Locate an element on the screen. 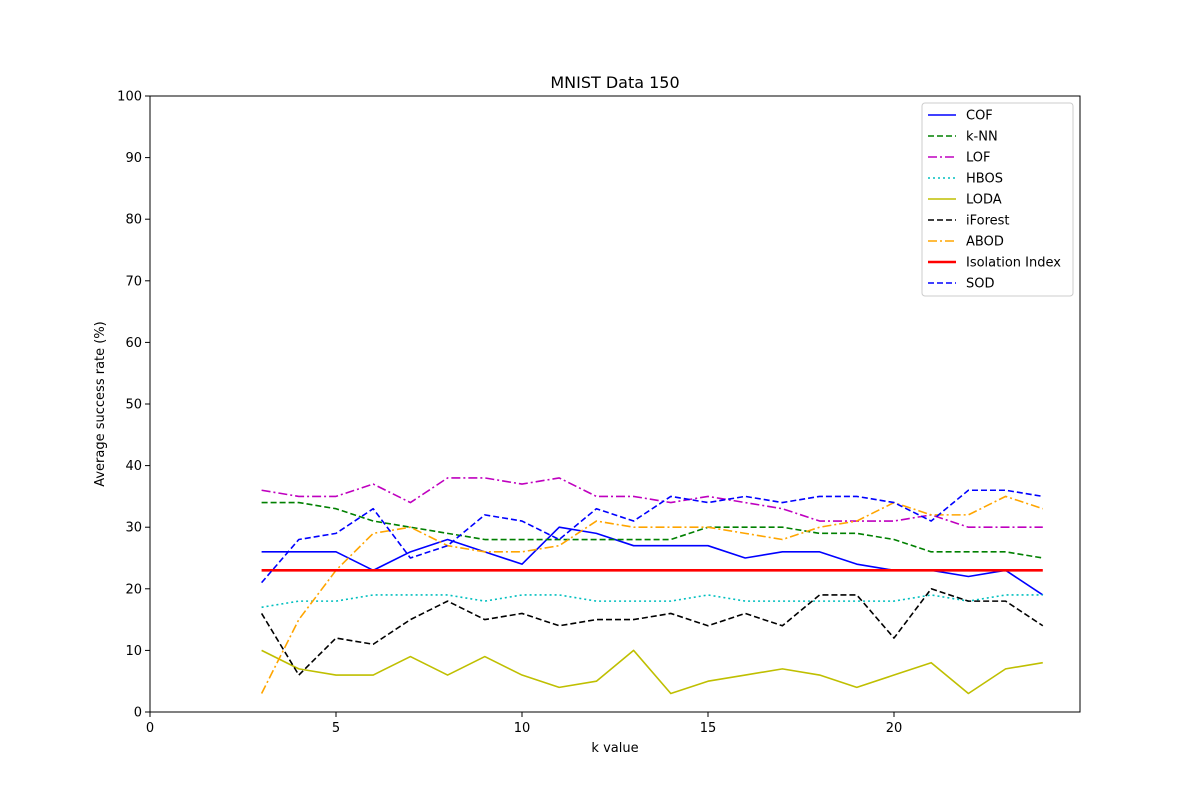  x-tick-label: 0 is located at coordinates (150, 728).